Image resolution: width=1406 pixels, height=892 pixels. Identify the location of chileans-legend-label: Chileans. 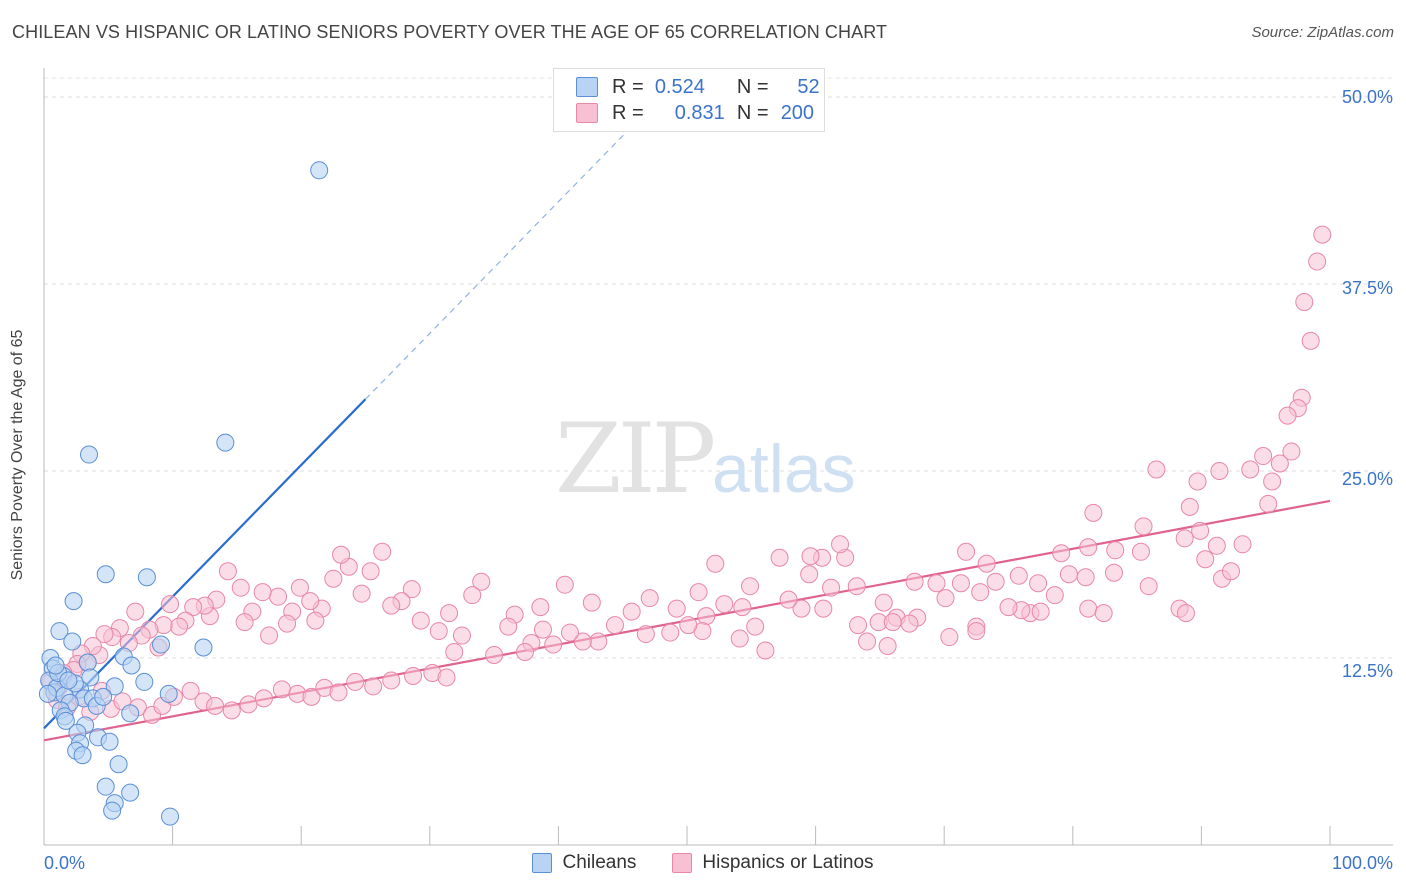
(599, 862).